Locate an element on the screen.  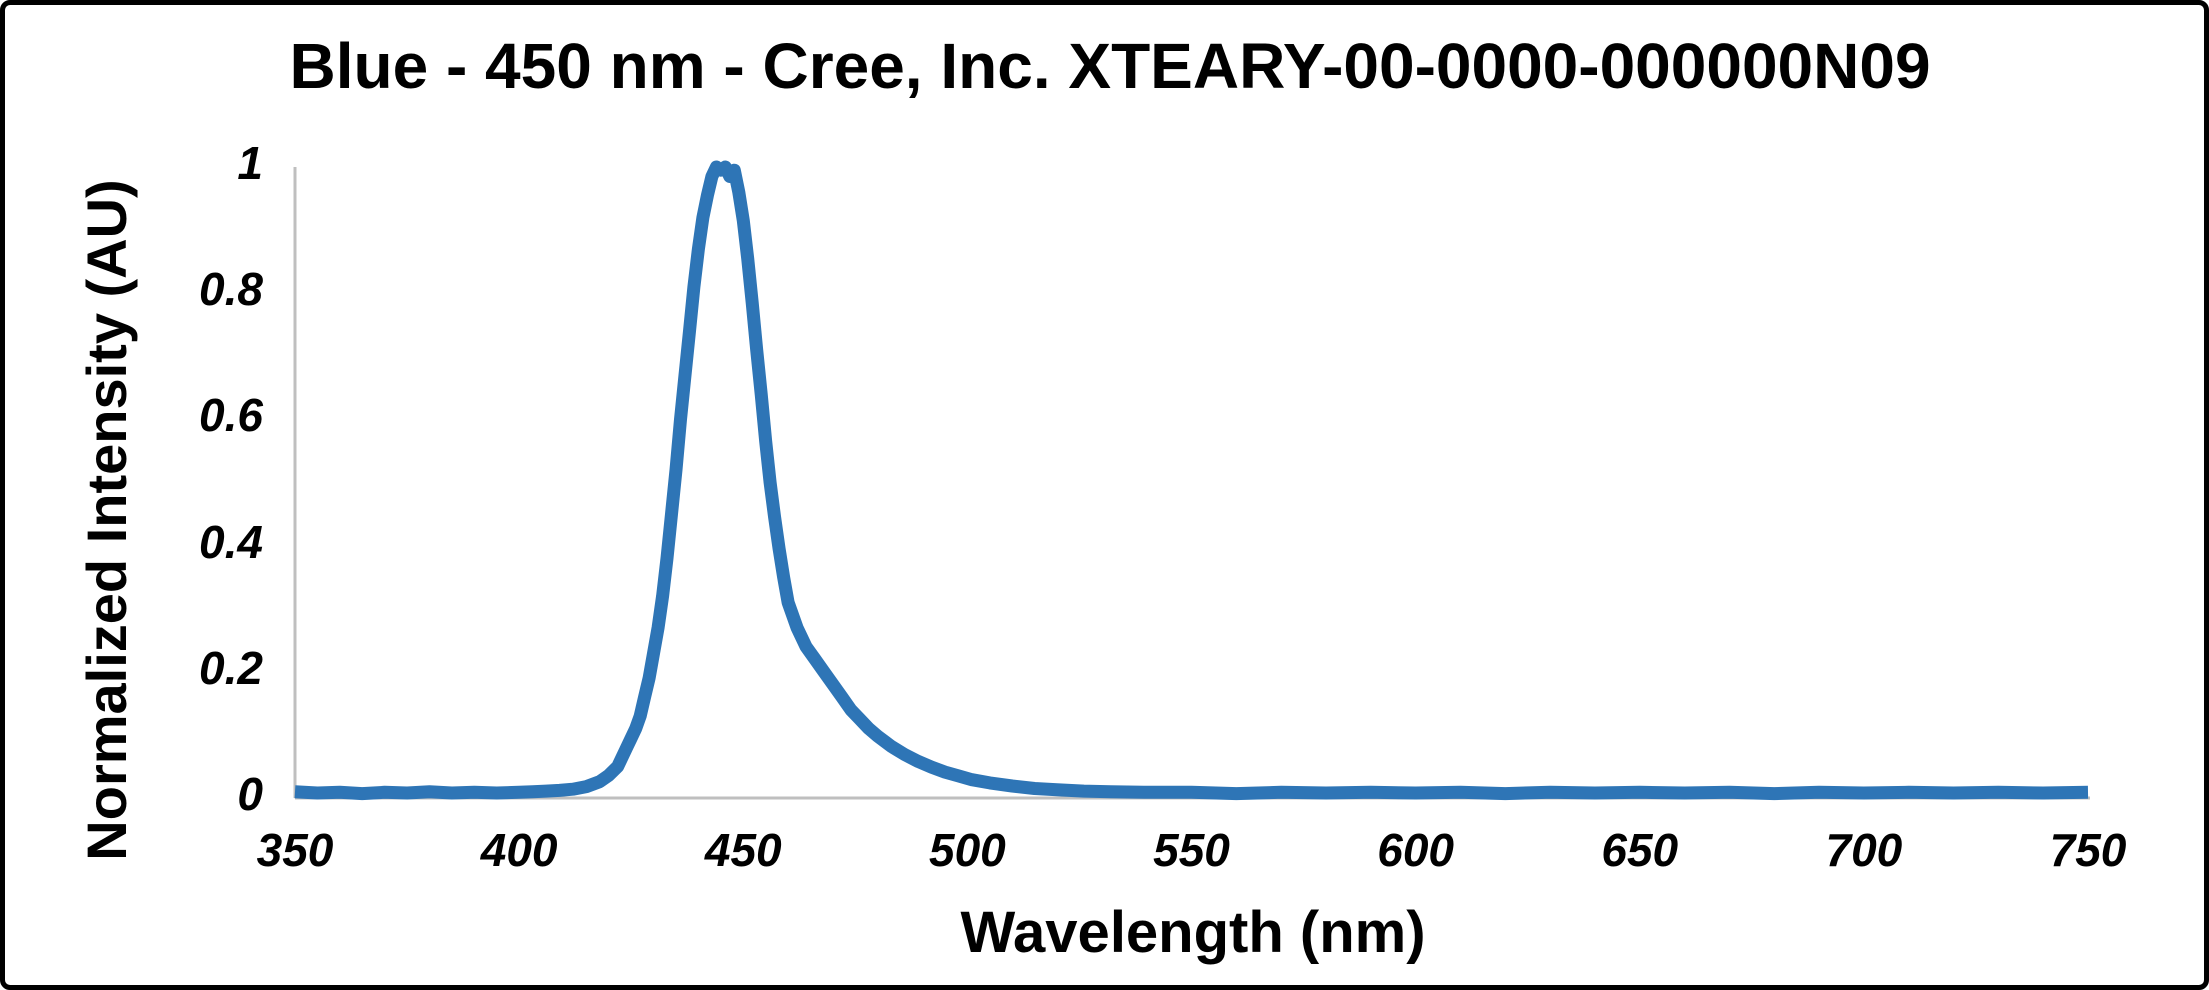
x-tick-label: 450 is located at coordinates (743, 850).